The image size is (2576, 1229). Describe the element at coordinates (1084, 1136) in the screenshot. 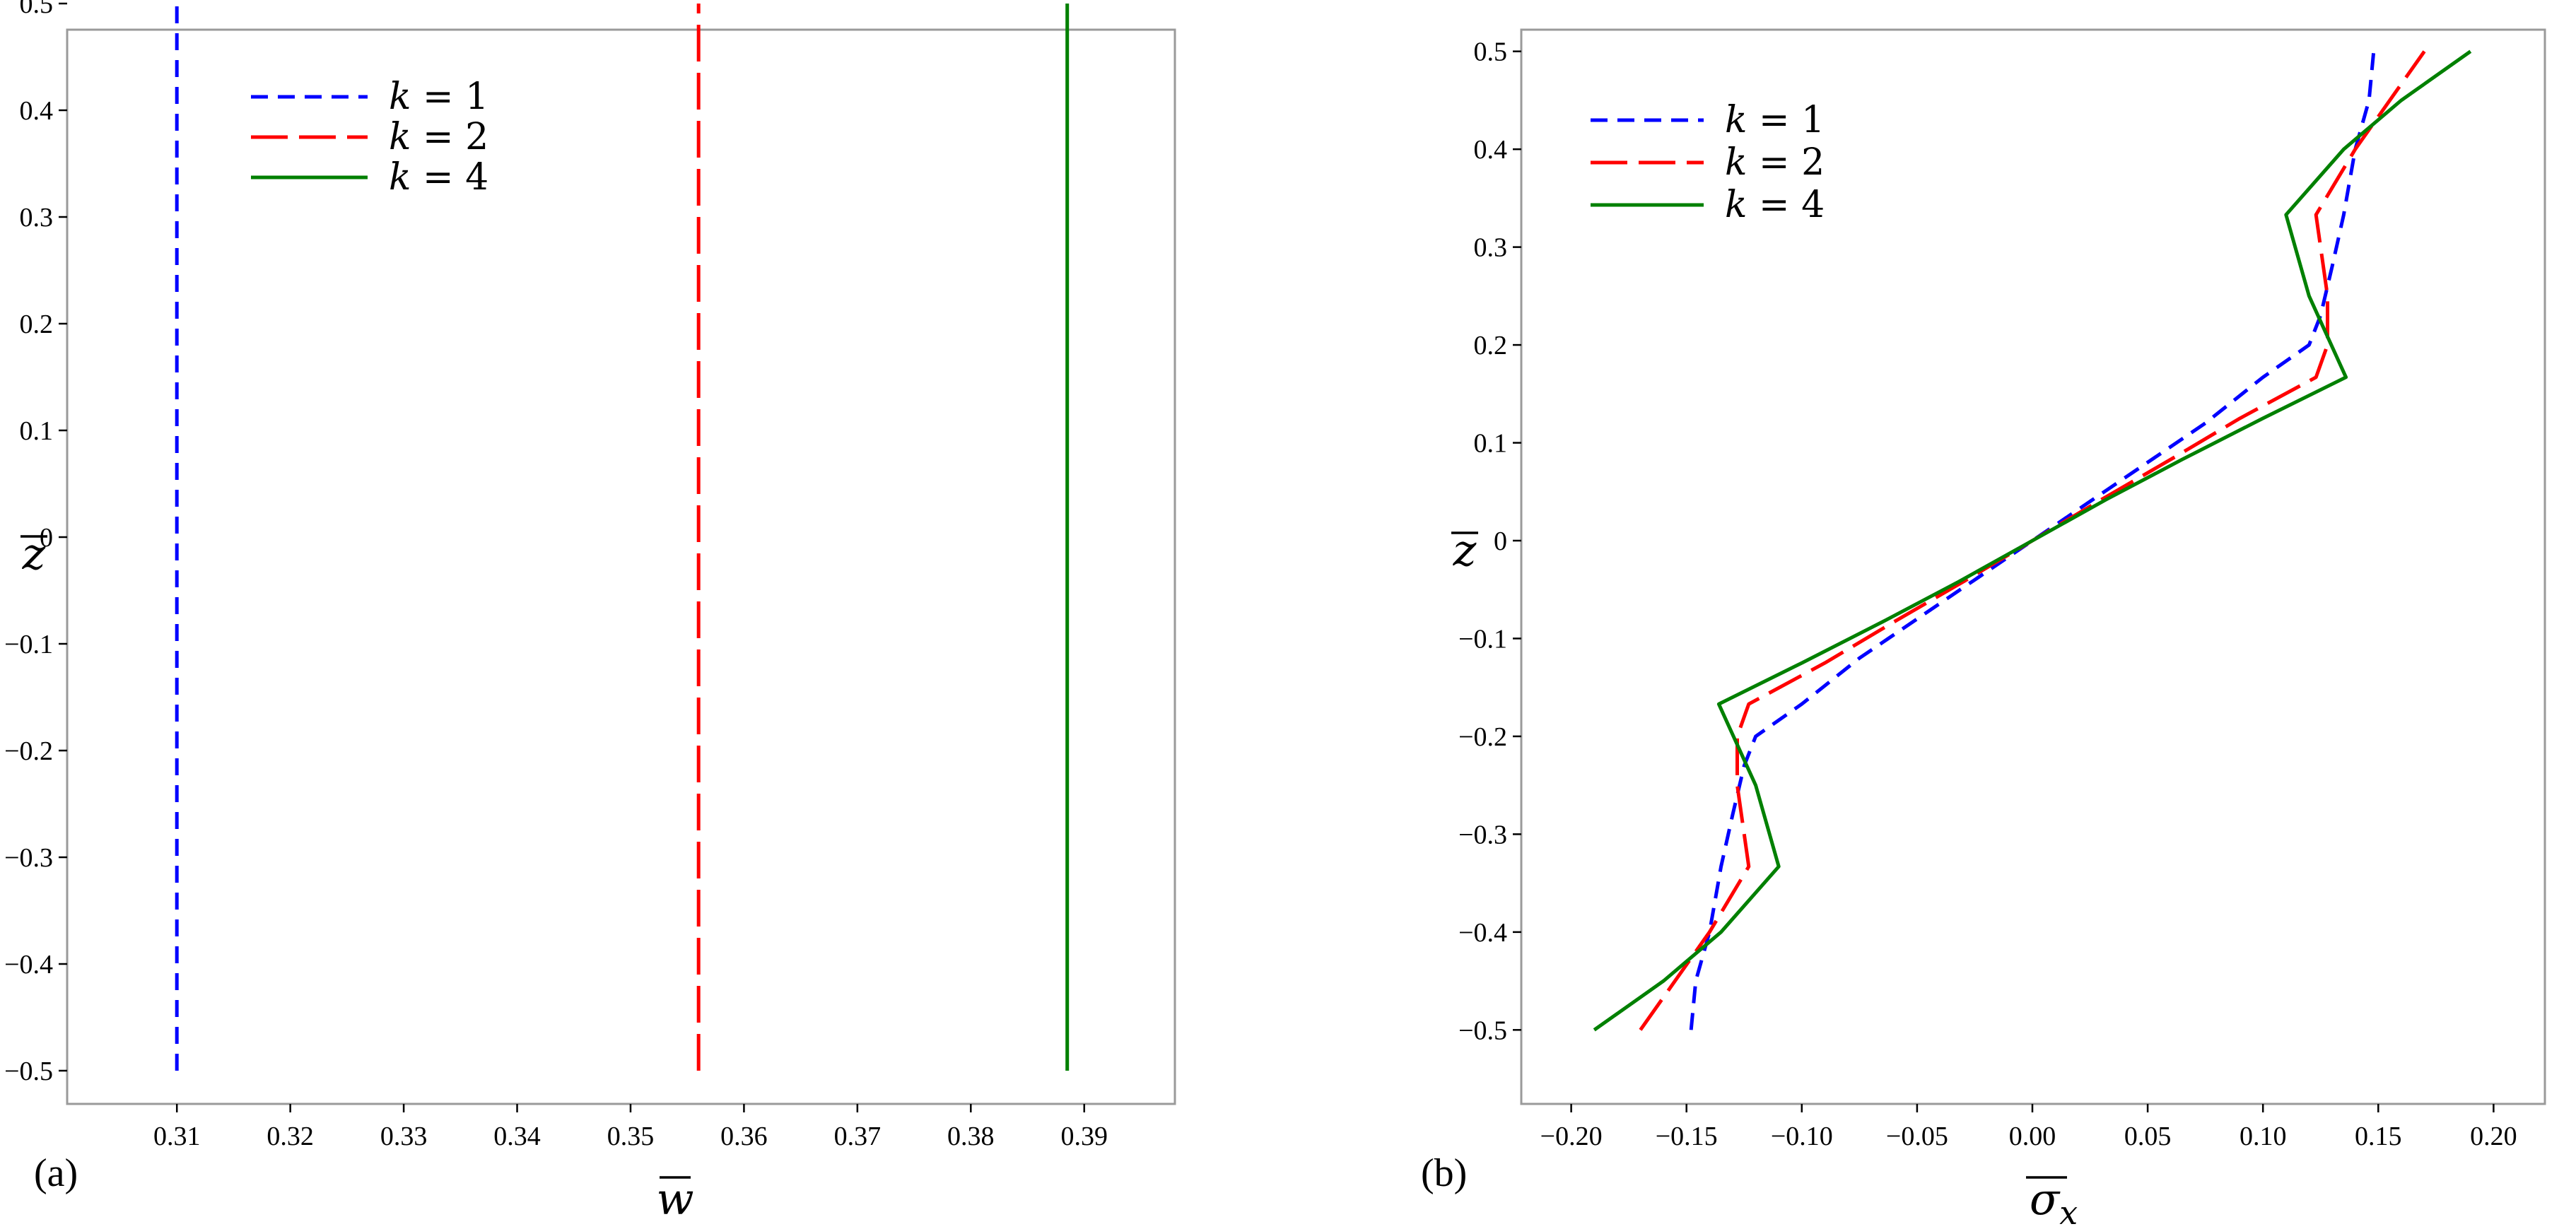

I see `x-tick-label: 0.39` at that location.